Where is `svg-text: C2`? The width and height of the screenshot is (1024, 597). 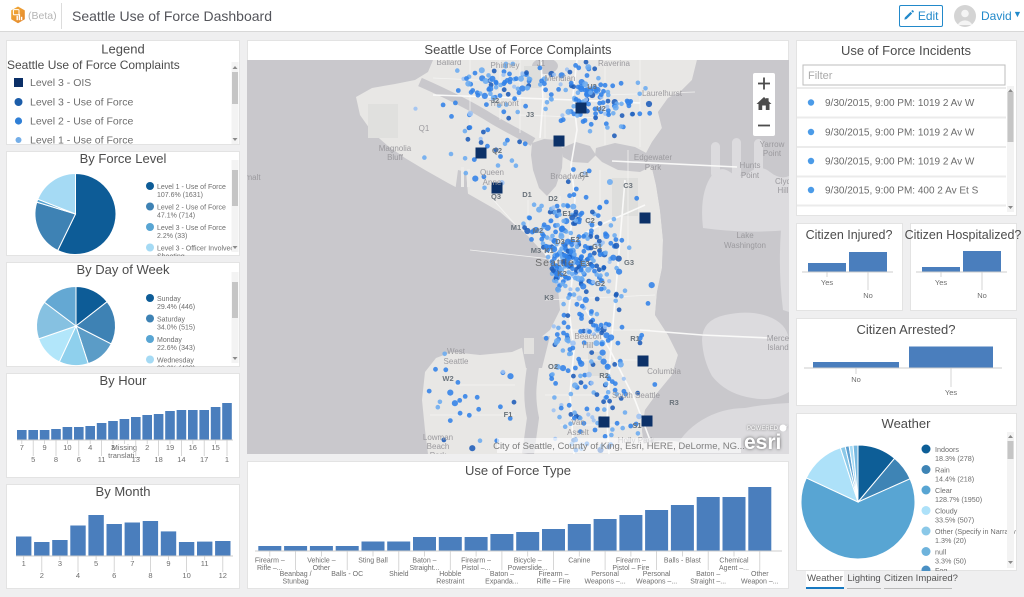 svg-text: C2 is located at coordinates (590, 220).